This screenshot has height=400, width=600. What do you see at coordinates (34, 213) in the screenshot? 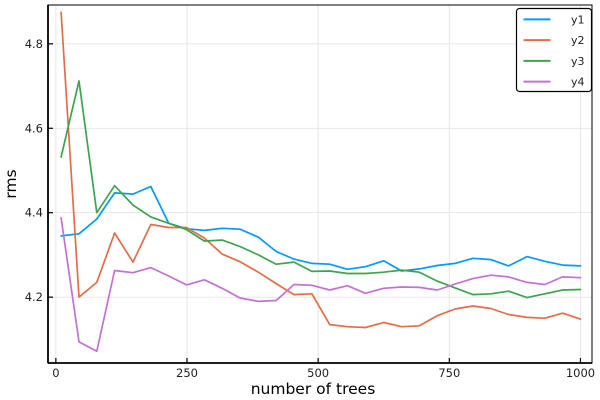
I see `y-tick-label: 4.4` at bounding box center [34, 213].